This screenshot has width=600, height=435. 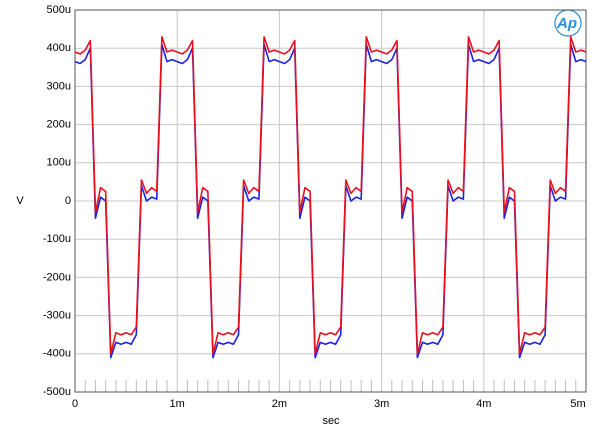 I want to click on y-tick-label: 500u, so click(x=59, y=10).